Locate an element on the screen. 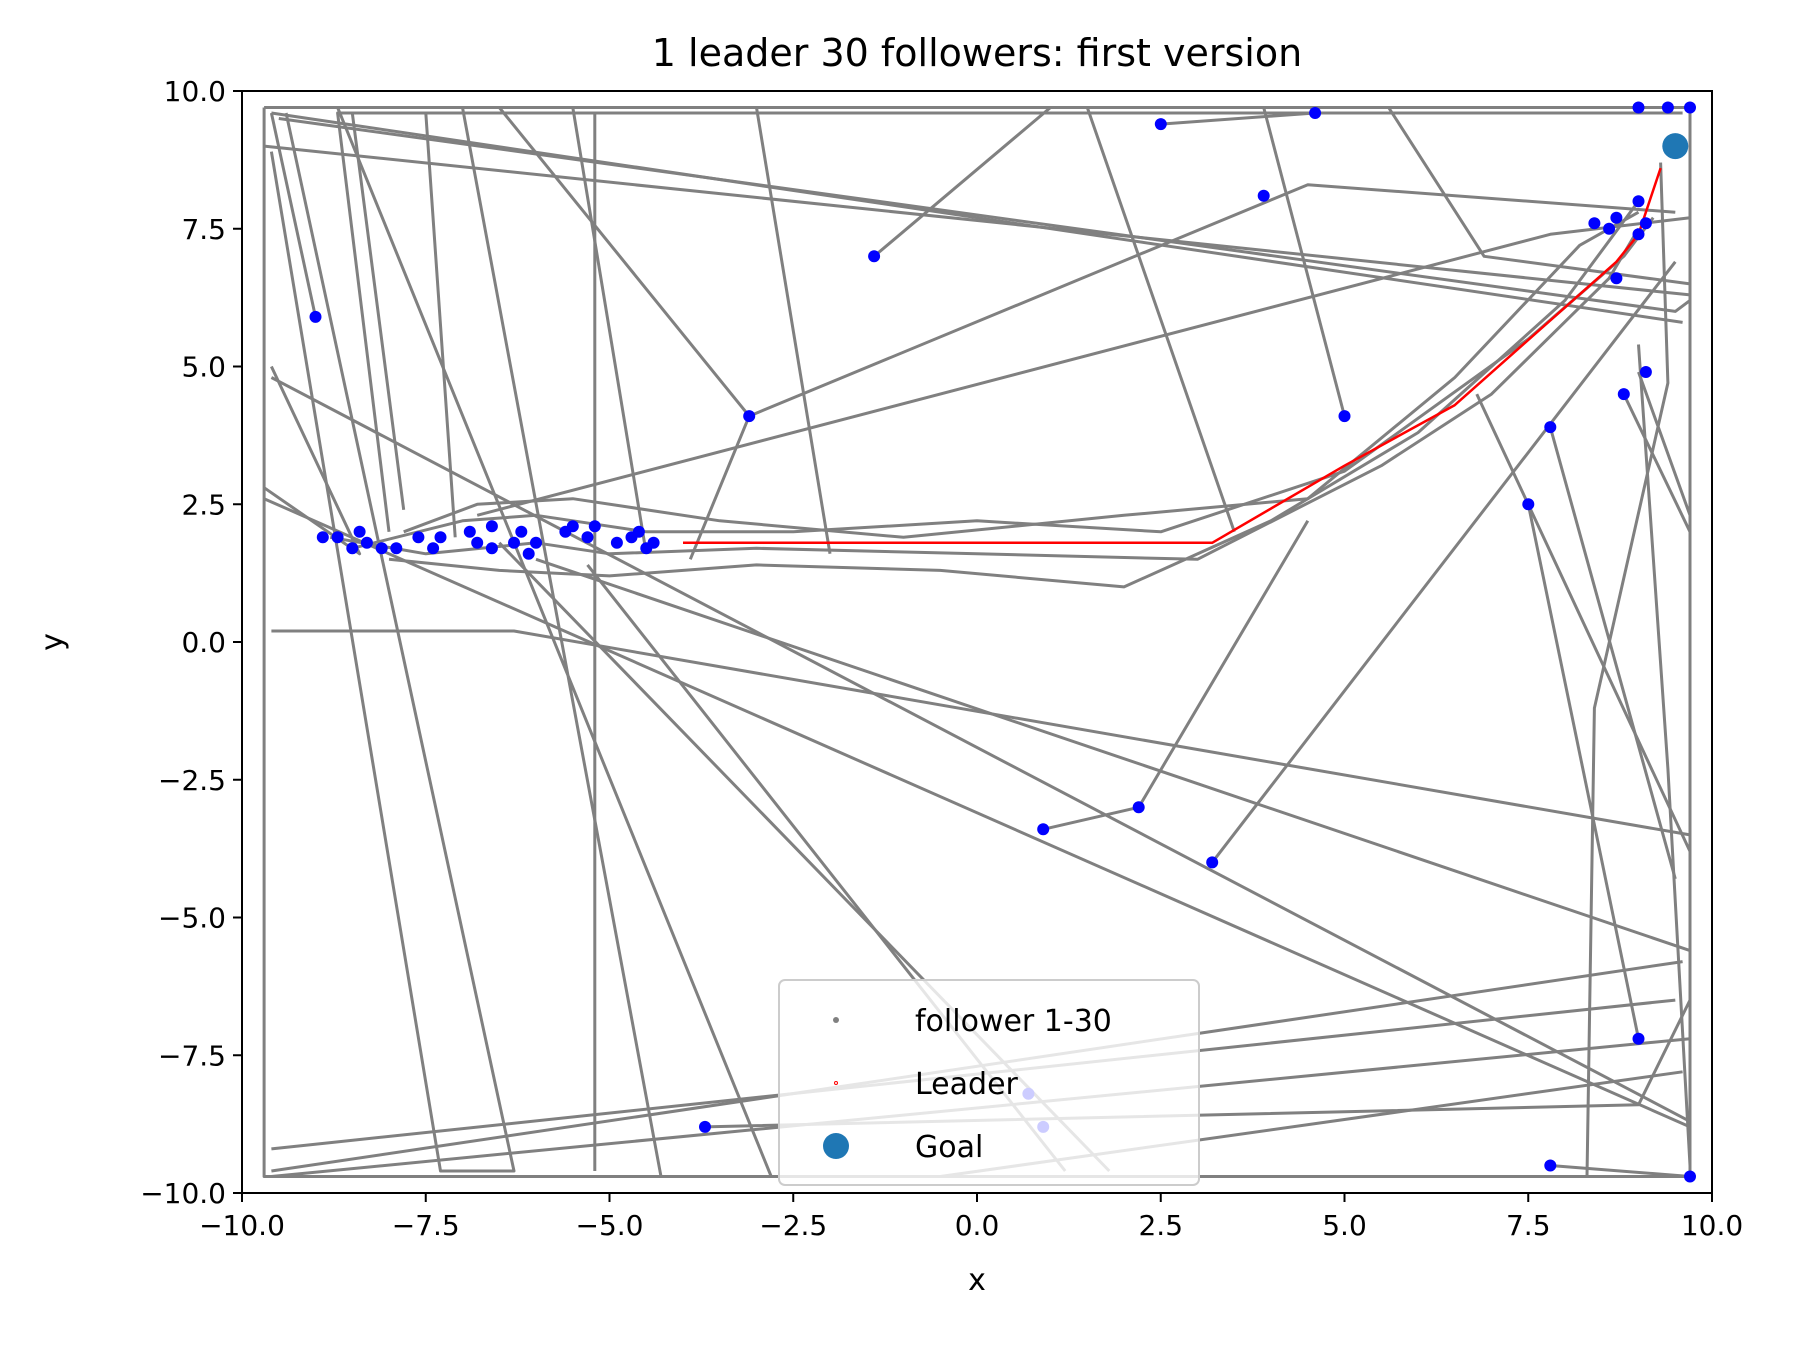 The width and height of the screenshot is (1809, 1361). y-axis: −10.0 −7.5 −5.0 −2.5 0.0 2.5 5.0 7.5 10.0 is located at coordinates (191, 642).